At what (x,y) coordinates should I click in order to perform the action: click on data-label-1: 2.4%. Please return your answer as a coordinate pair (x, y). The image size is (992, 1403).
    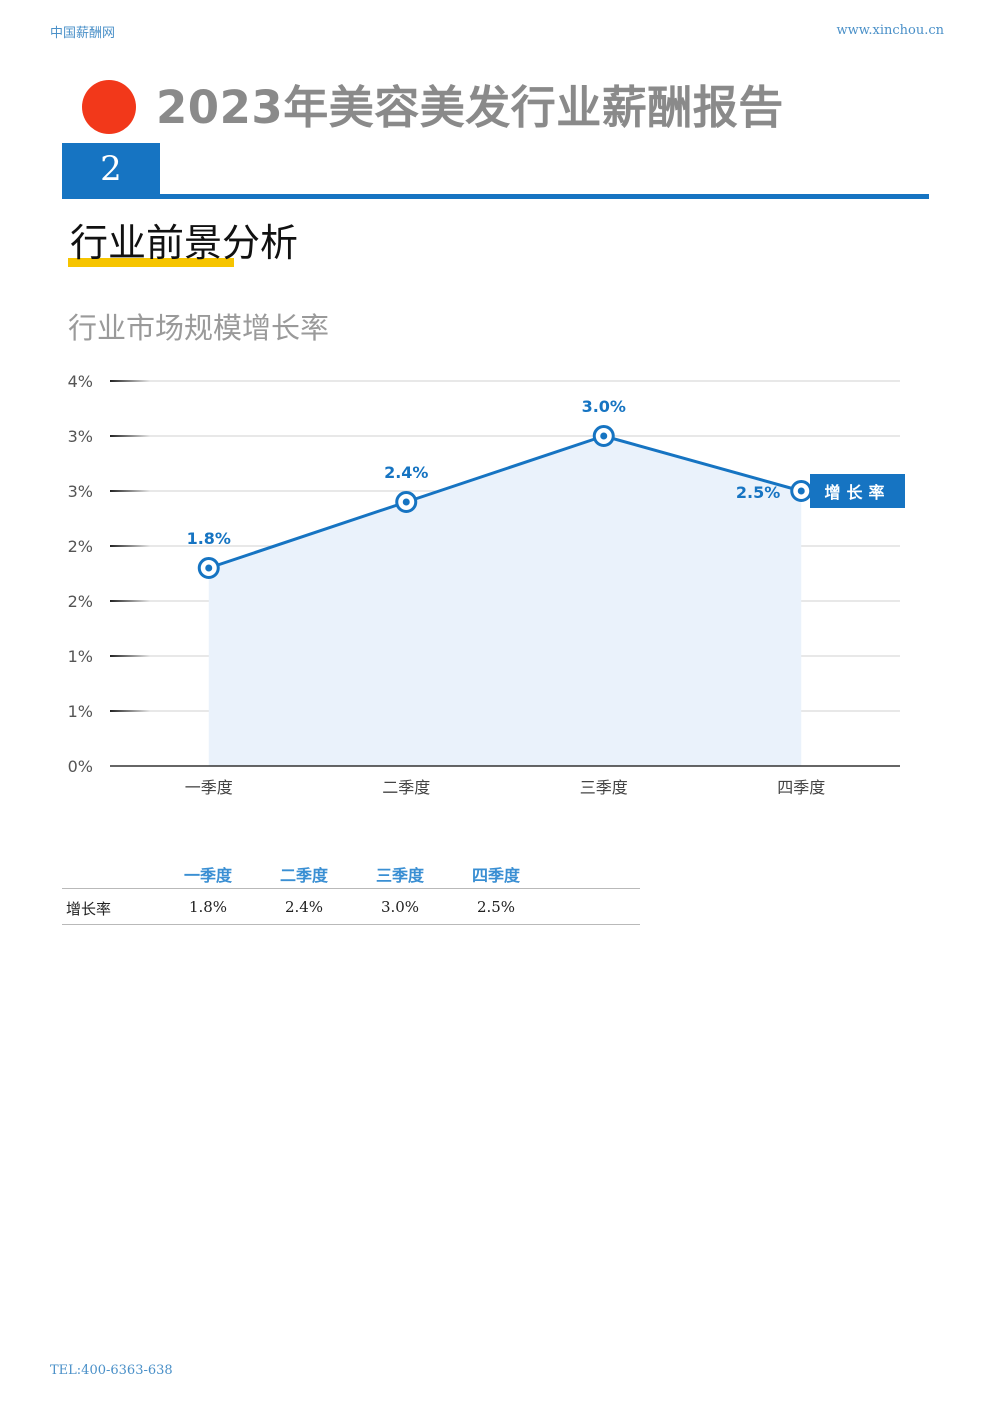
    Looking at the image, I should click on (406, 472).